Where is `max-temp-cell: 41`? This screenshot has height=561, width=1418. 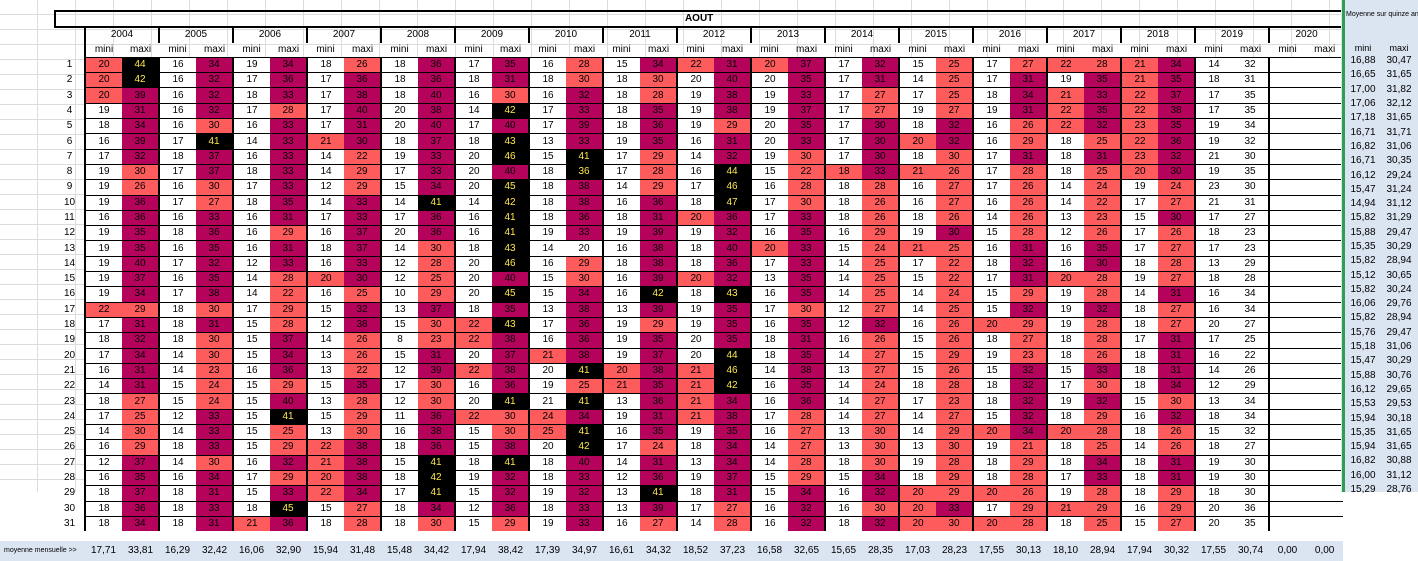 max-temp-cell: 41 is located at coordinates (584, 370).